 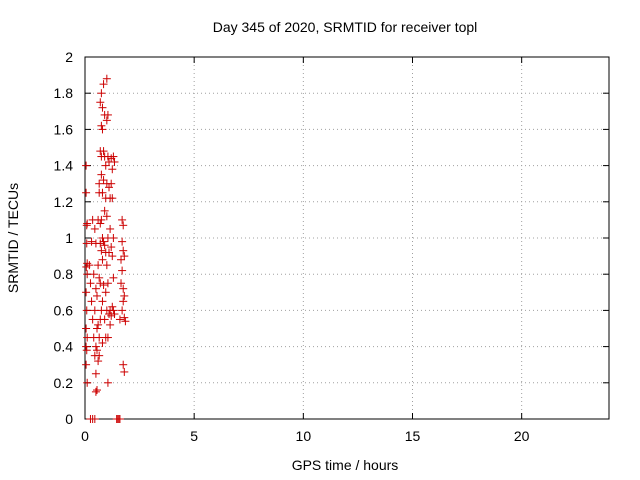 I want to click on data-points, so click(x=106, y=248).